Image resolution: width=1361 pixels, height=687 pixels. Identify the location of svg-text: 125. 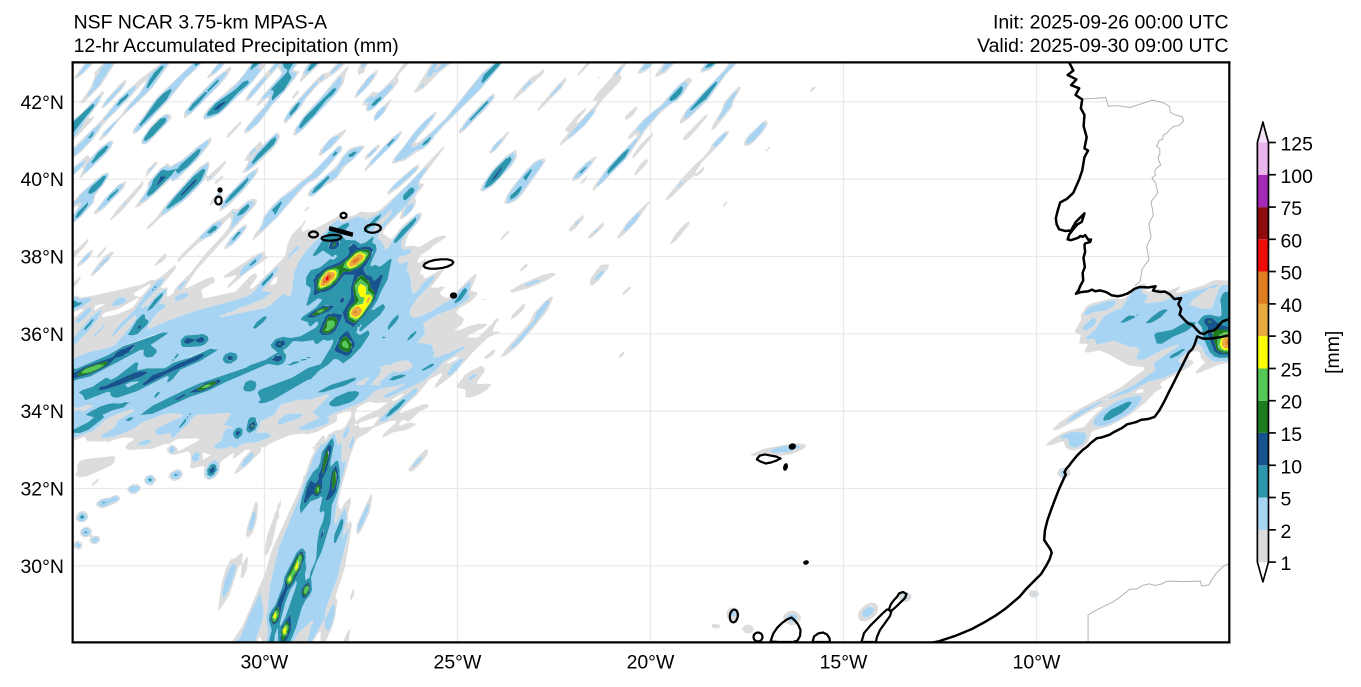
(1297, 144).